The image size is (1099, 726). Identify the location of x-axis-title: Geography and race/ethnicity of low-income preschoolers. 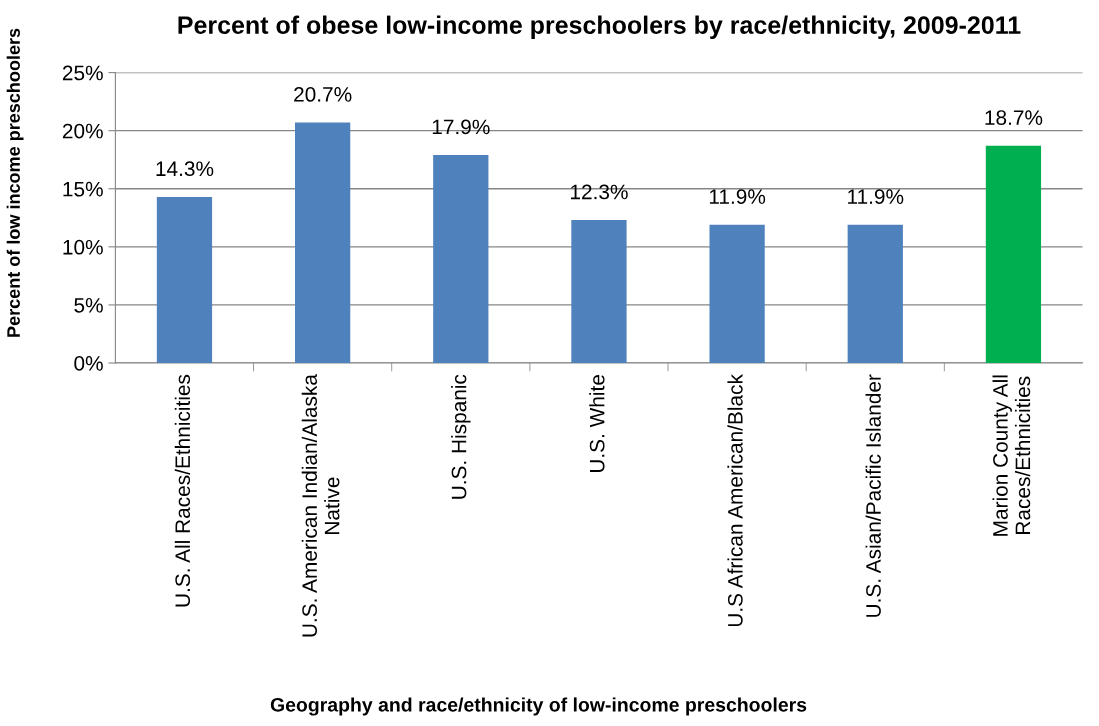
(538, 706).